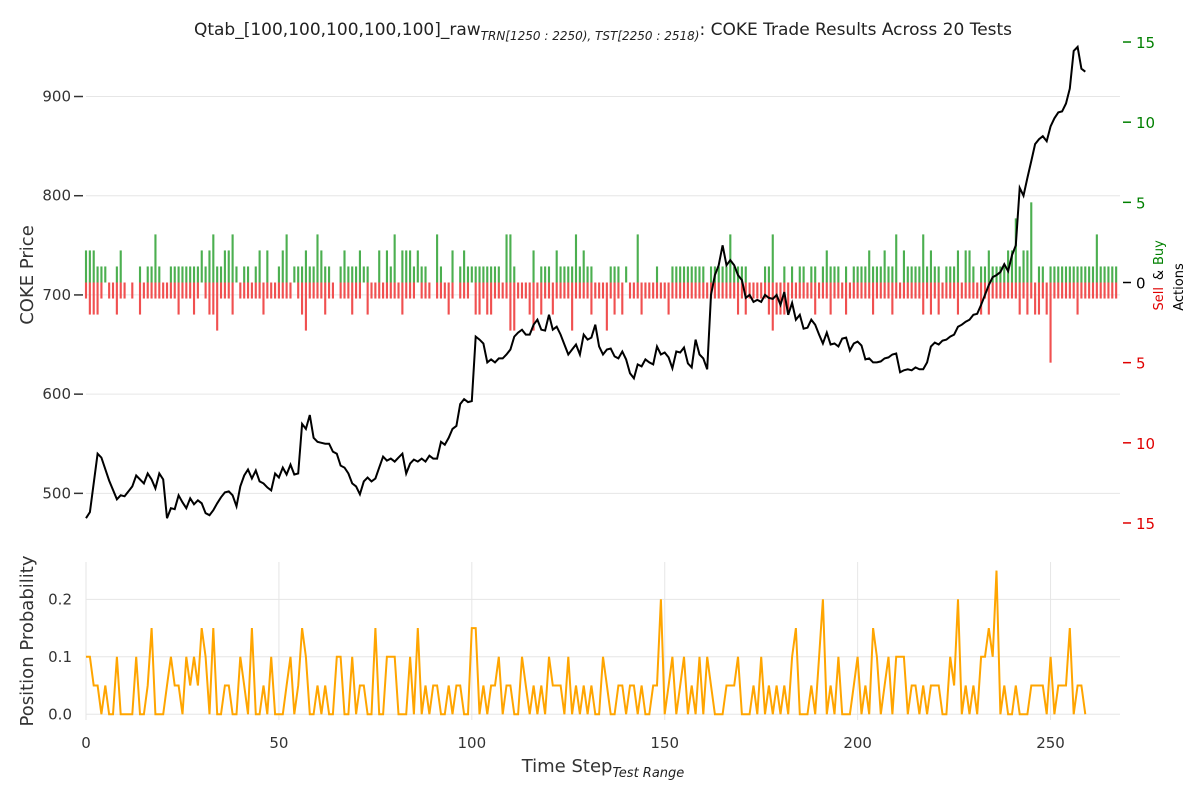 This screenshot has height=800, width=1200. I want to click on time-tick-label: 200, so click(857, 743).